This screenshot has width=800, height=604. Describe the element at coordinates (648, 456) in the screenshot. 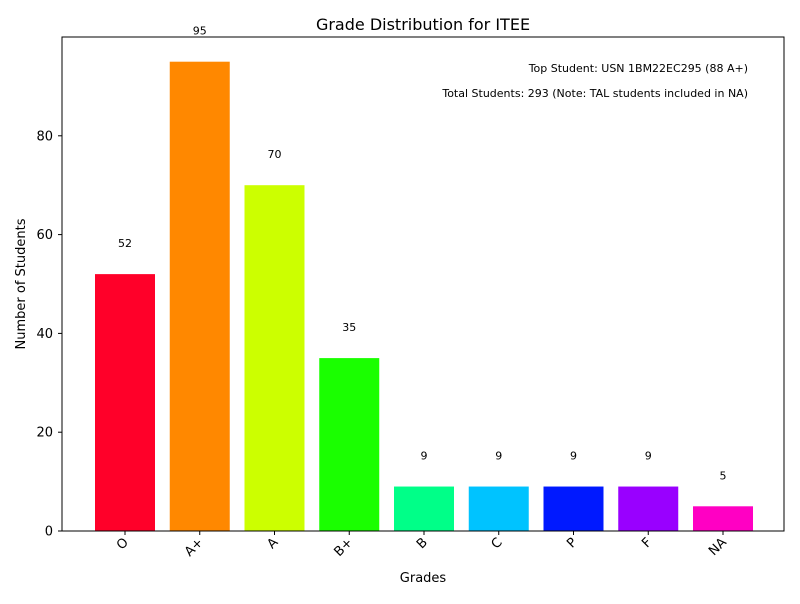

I see `data-label-F: 9` at that location.